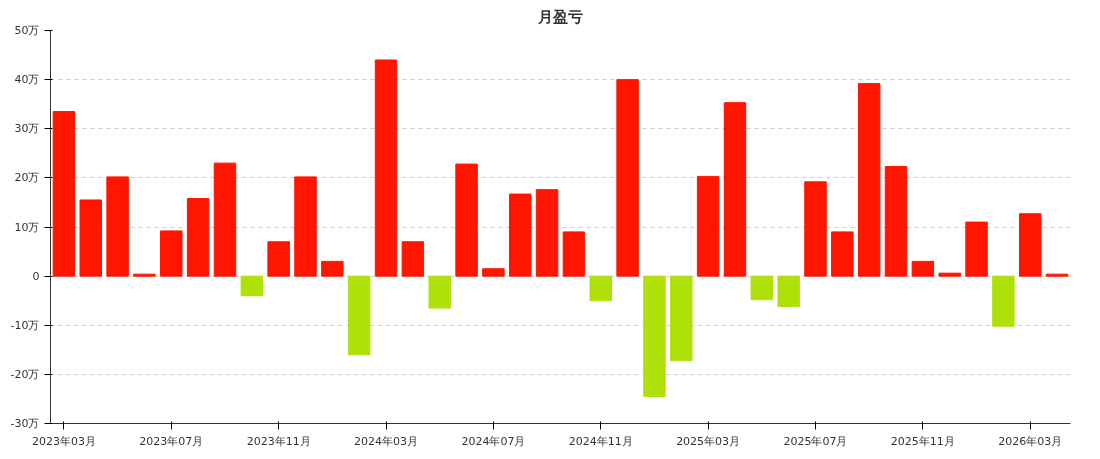  I want to click on y-tick-label: -30万, so click(25, 423).